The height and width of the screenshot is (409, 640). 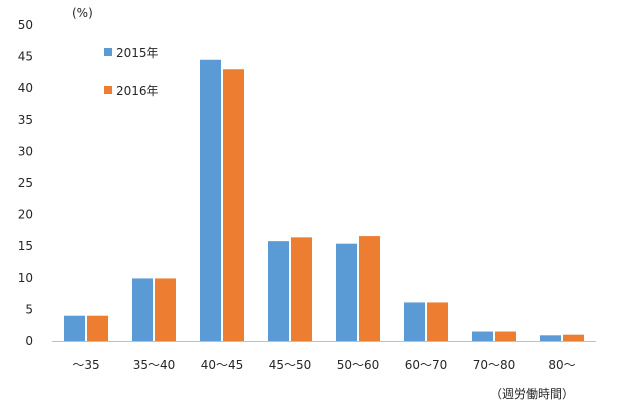 I want to click on y-tick-label: 5, so click(x=29, y=309).